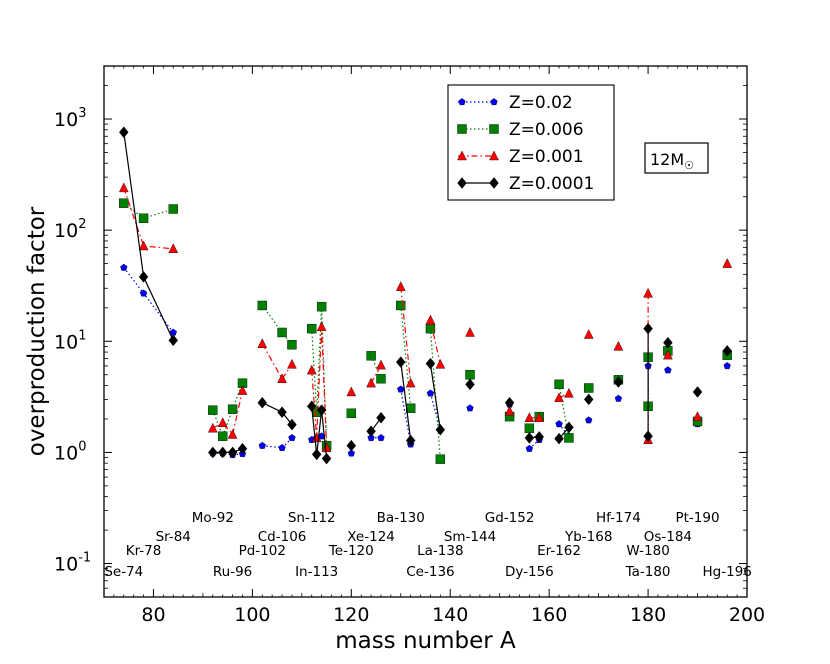 Image resolution: width=830 pixels, height=664 pixels. Describe the element at coordinates (262, 551) in the screenshot. I see `isotope-label: Pd-102` at that location.